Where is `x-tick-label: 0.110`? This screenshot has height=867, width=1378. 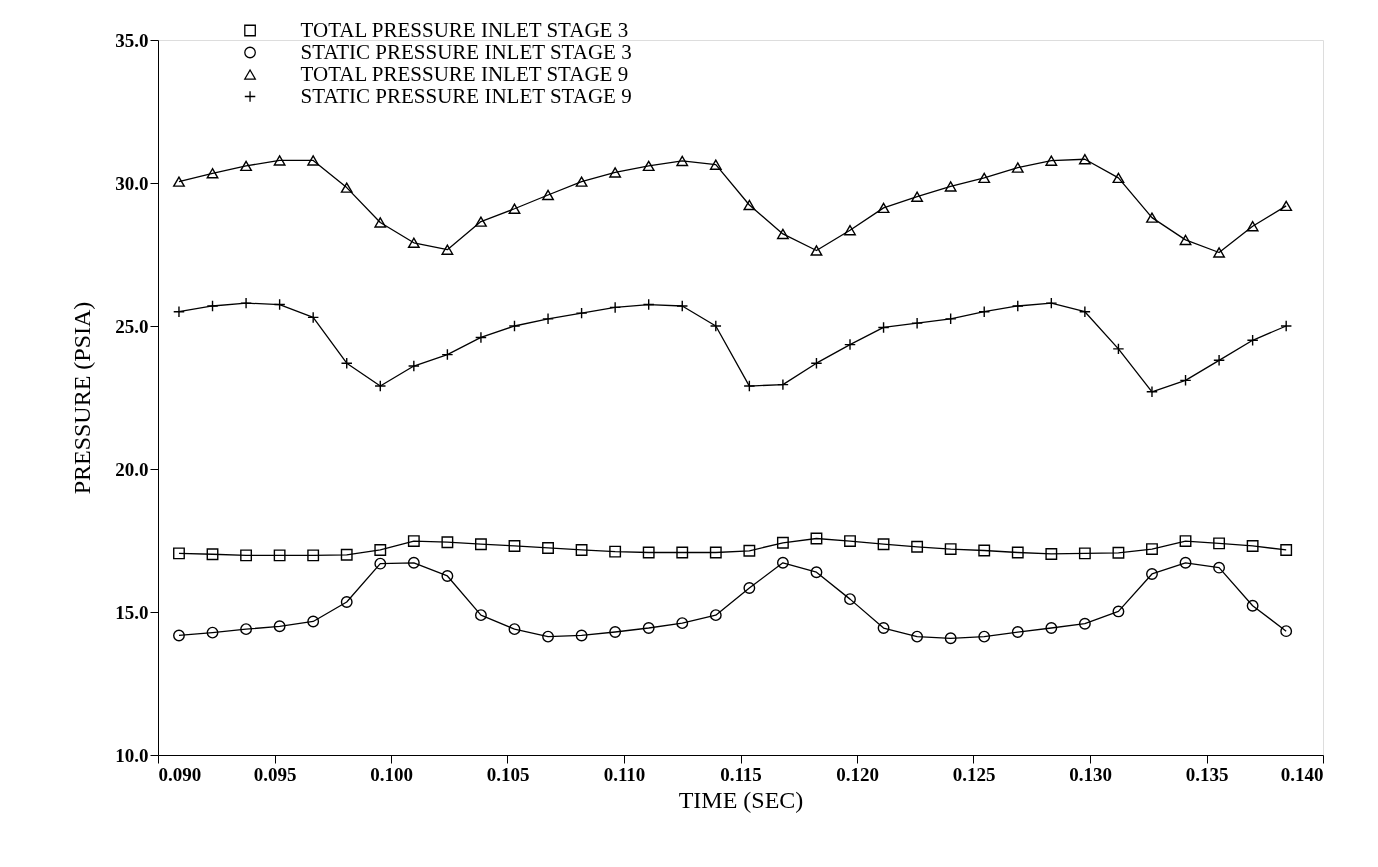
x-tick-label: 0.110 is located at coordinates (624, 774).